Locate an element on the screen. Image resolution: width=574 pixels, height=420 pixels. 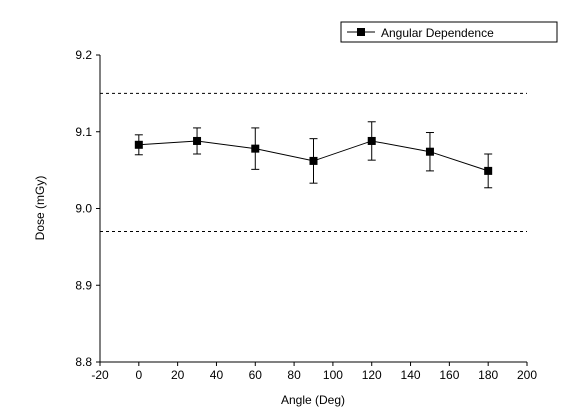
x-tick-label: 120 is located at coordinates (372, 375).